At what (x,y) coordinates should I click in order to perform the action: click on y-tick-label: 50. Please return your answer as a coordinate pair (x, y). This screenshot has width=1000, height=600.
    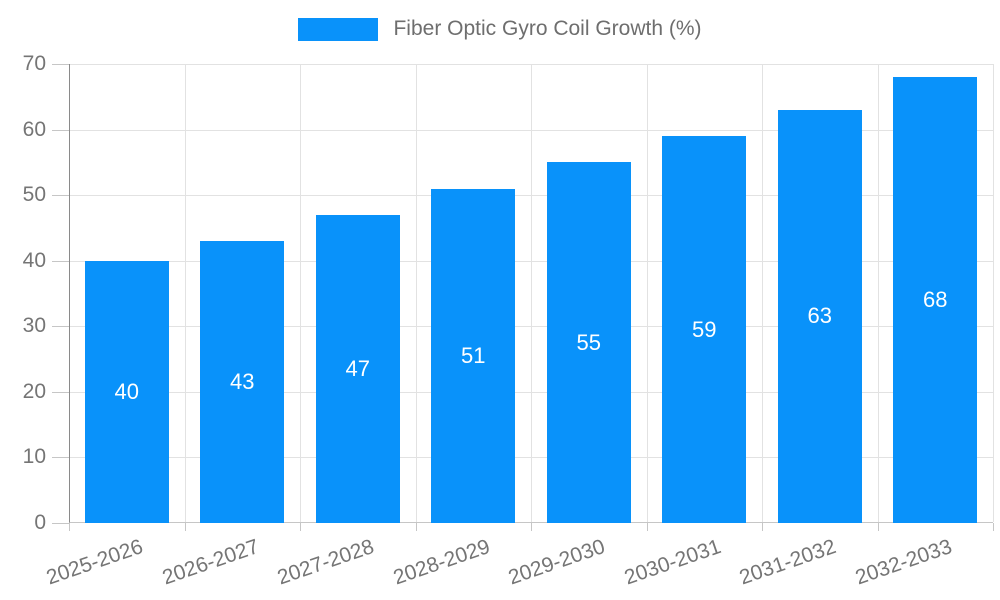
    Looking at the image, I should click on (34, 195).